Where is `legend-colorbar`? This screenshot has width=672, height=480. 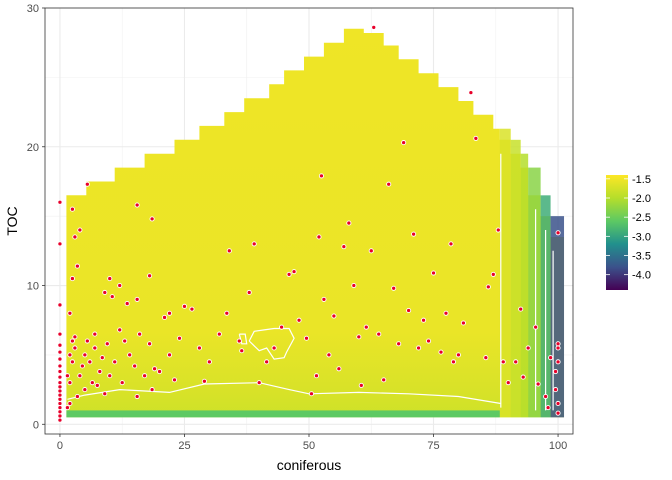 legend-colorbar is located at coordinates (617, 232).